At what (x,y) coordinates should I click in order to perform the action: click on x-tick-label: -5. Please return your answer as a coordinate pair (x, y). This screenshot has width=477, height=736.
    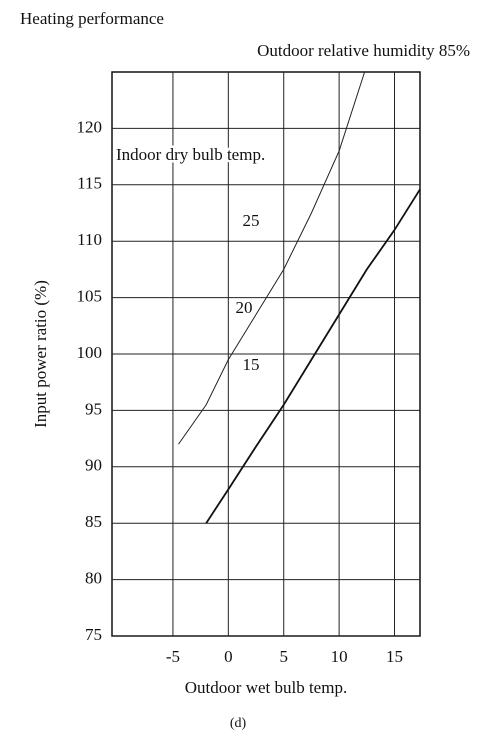
    Looking at the image, I should click on (173, 656).